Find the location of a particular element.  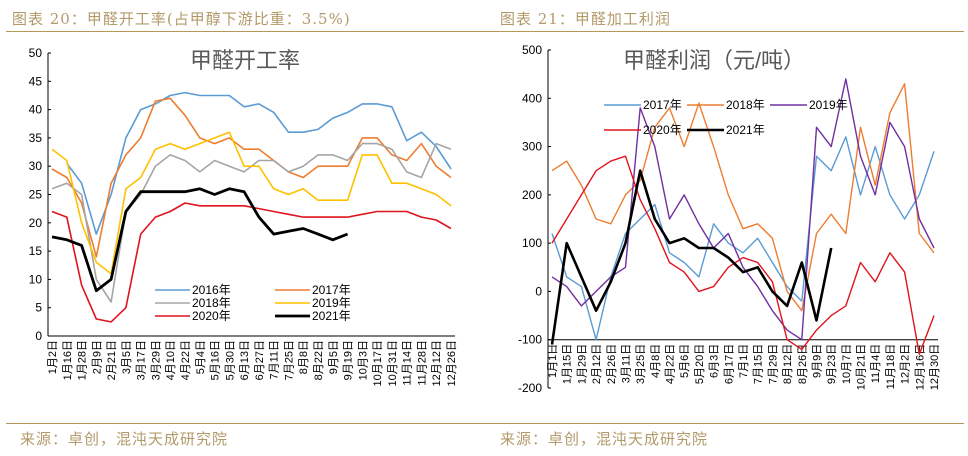

x-tick-label: 10月7日 is located at coordinates (847, 364).